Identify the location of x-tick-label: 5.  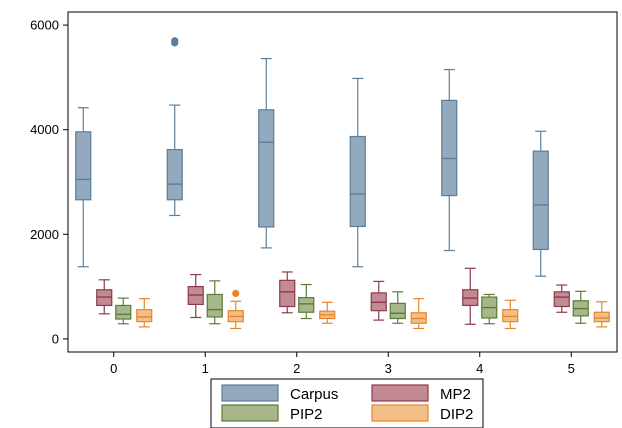
(571, 368).